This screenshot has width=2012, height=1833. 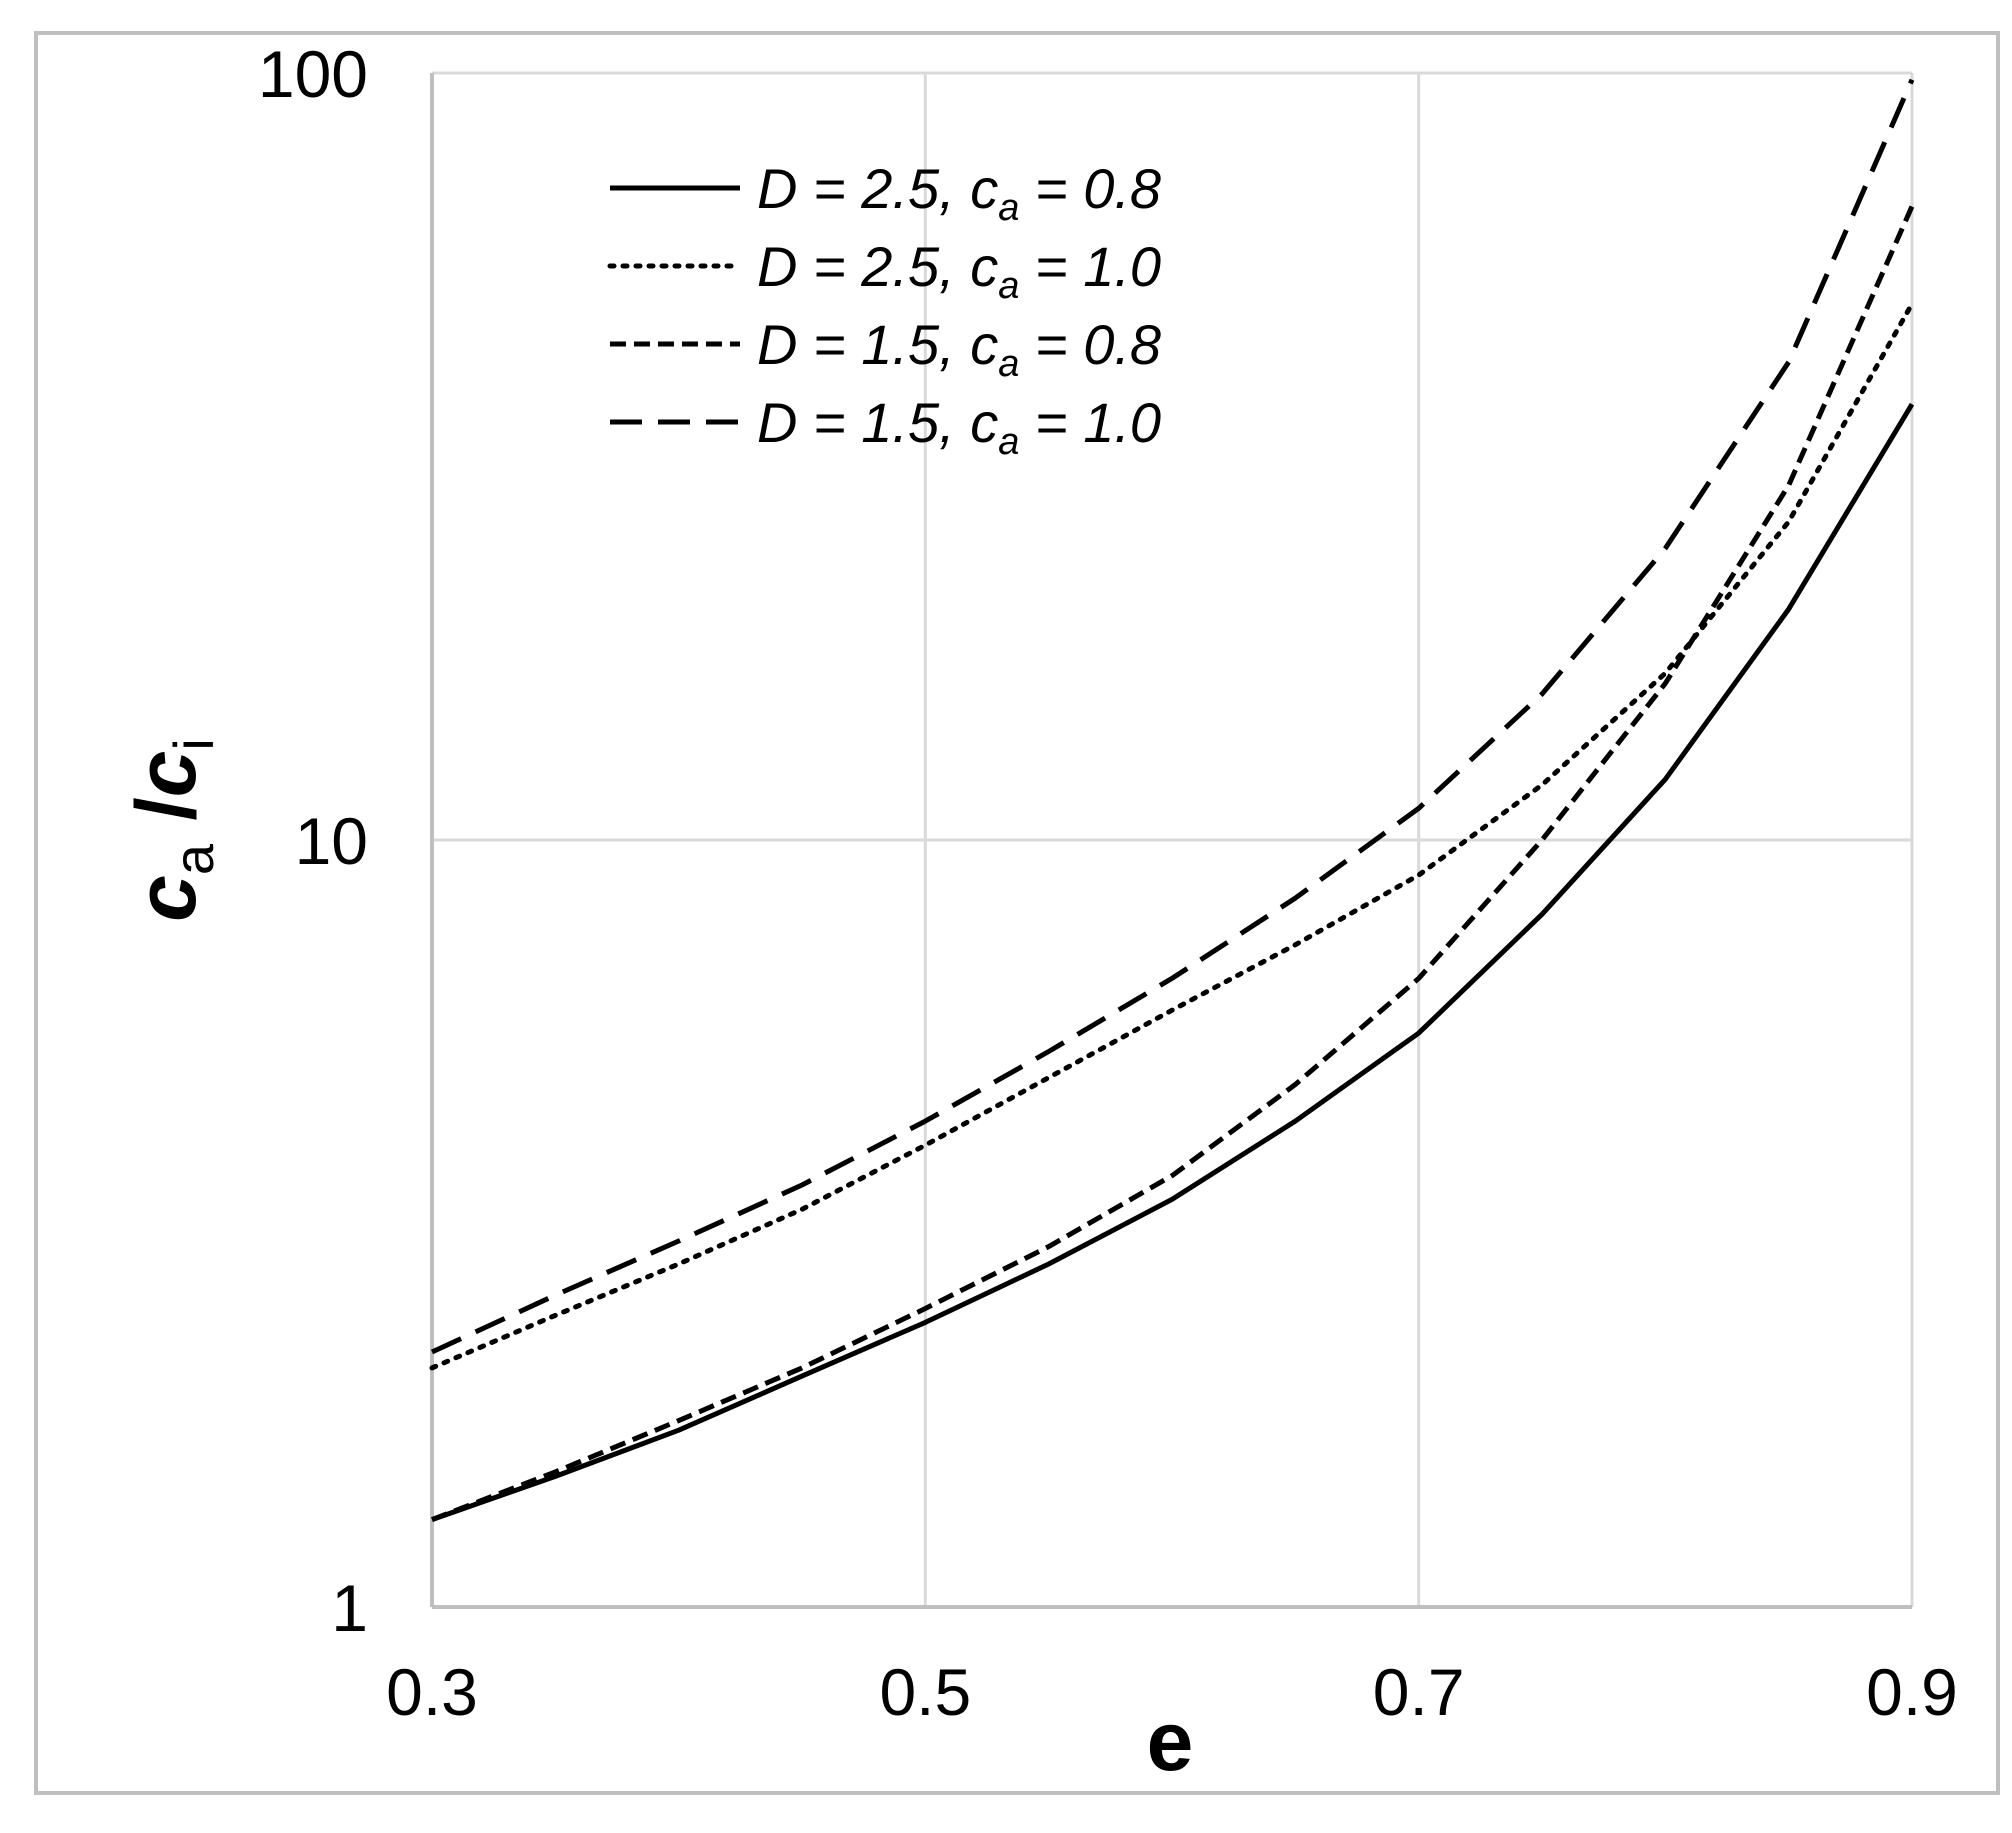 What do you see at coordinates (313, 74) in the screenshot?
I see `y-tick-label: 100` at bounding box center [313, 74].